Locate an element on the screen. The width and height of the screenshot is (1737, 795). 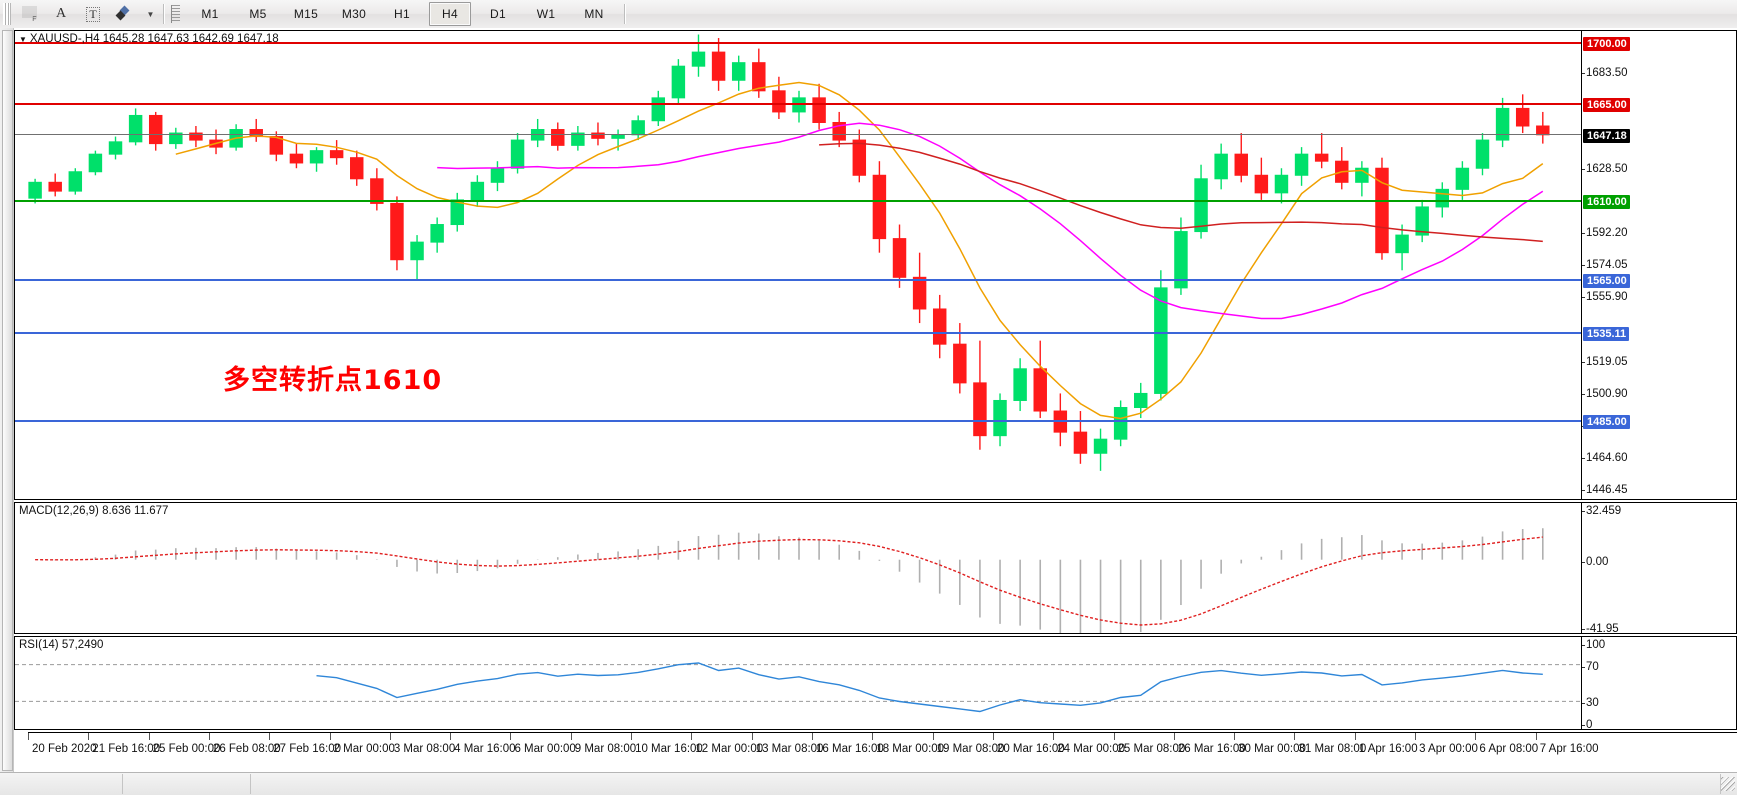
macd-tick: 0.00 is located at coordinates (1595, 561).